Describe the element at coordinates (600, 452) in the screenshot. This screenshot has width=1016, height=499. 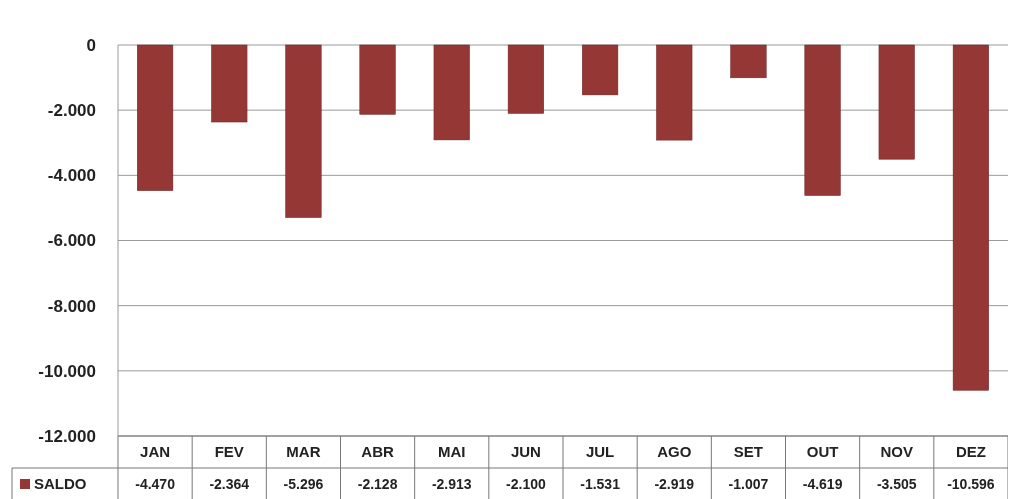
I see `x-tick-label: JUL` at that location.